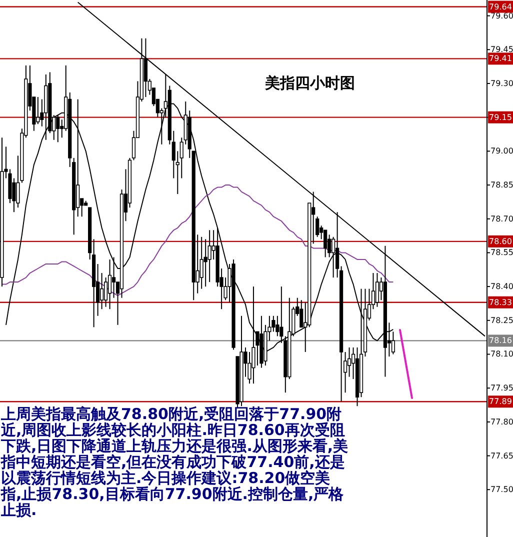 Image resolution: width=513 pixels, height=537 pixels. Describe the element at coordinates (309, 83) in the screenshot. I see `text: 美指四小时图` at that location.